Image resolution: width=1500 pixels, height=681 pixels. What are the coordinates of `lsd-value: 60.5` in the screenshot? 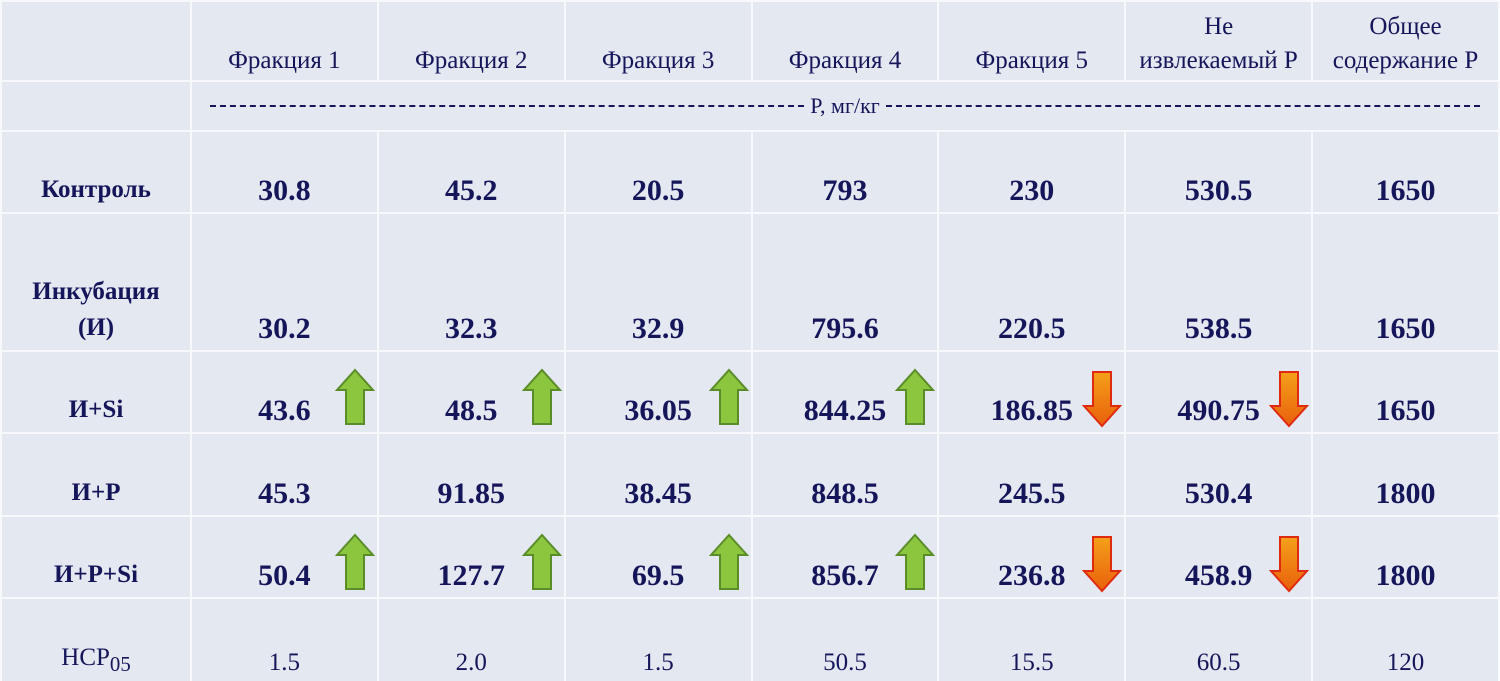 It's located at (1218, 662).